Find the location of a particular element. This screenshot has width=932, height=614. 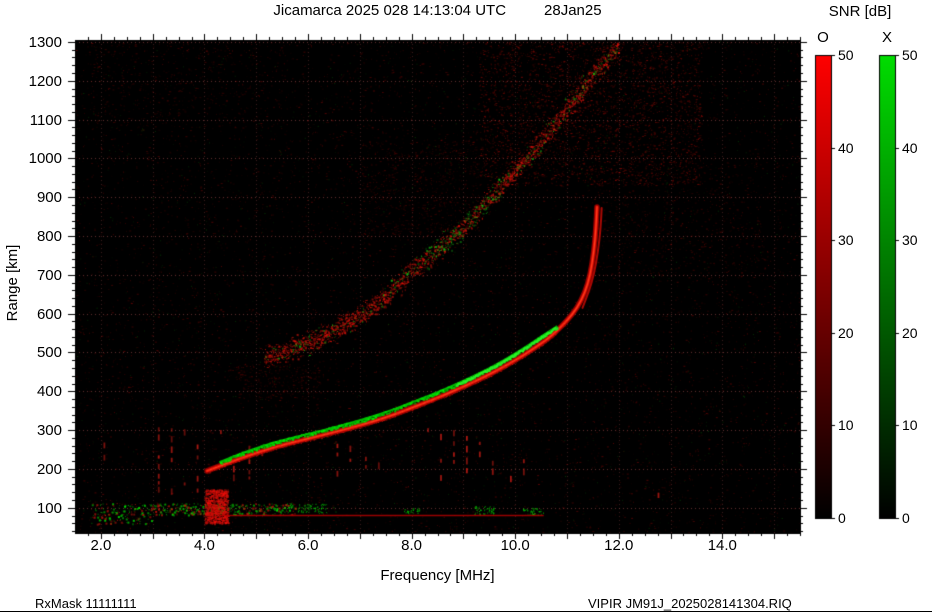

footer-rxmask: RxMask 11111111 is located at coordinates (86, 603).